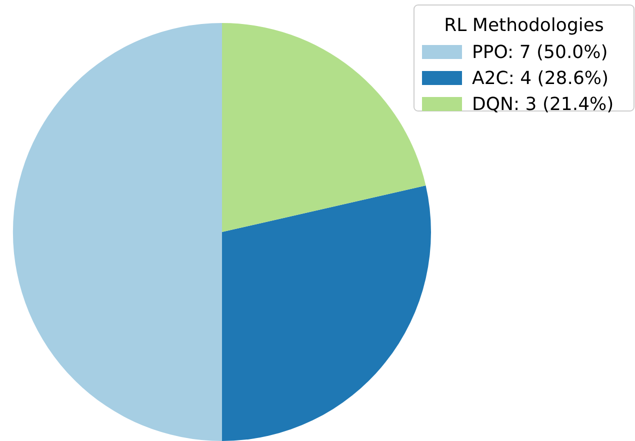 This screenshot has width=635, height=441. Describe the element at coordinates (524, 25) in the screenshot. I see `legend-title: RL Methodologies` at that location.